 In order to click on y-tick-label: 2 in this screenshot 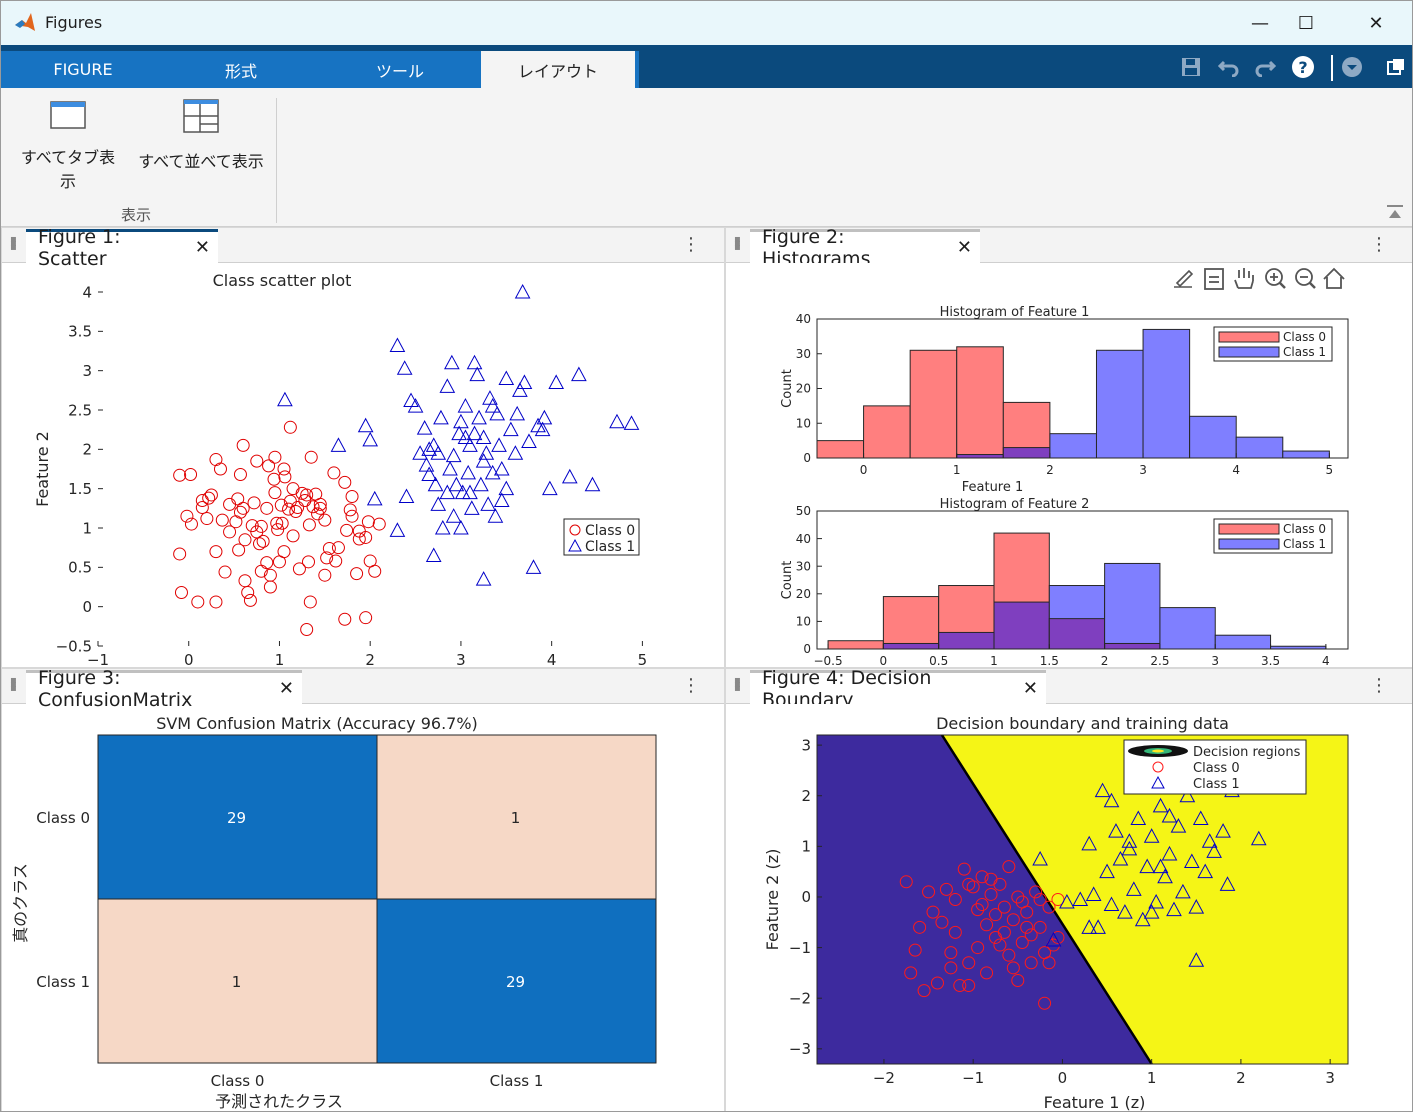, I will do `click(806, 796)`.